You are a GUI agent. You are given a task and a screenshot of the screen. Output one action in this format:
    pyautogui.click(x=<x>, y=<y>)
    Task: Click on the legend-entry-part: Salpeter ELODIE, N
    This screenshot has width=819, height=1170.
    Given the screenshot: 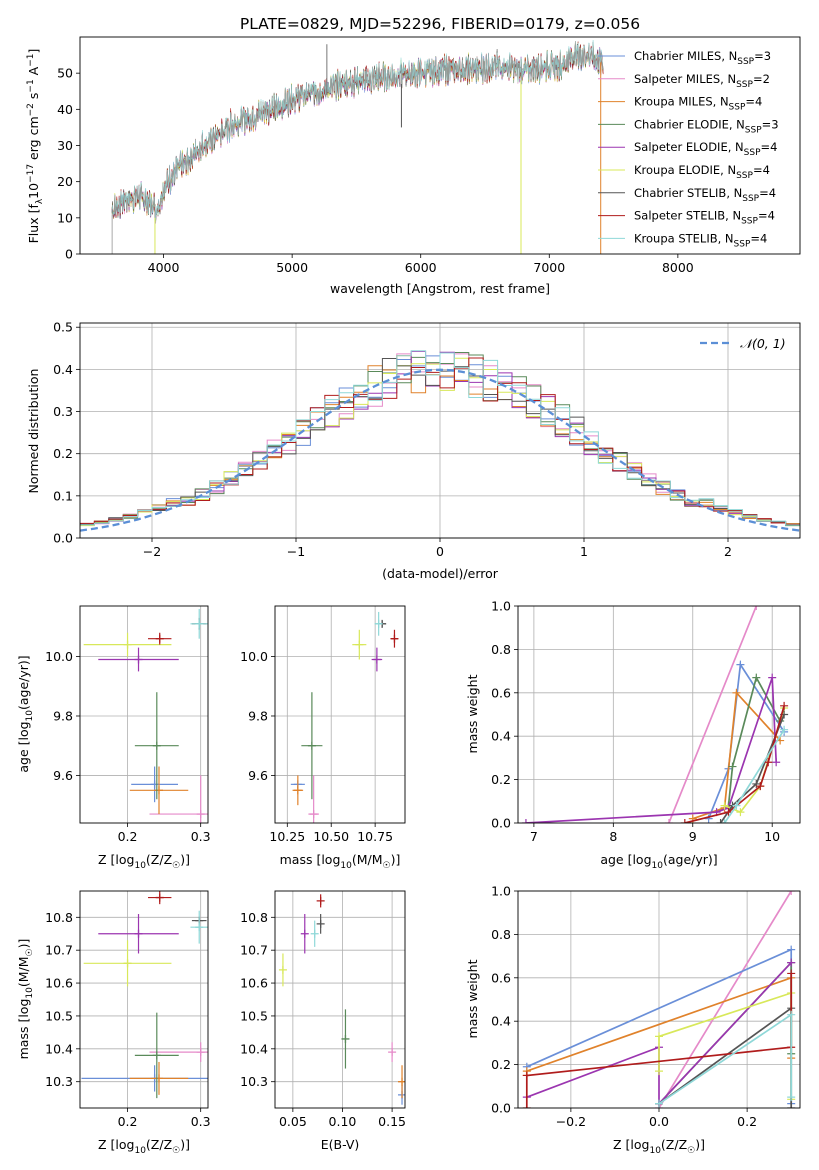 What is the action you would take?
    pyautogui.click(x=689, y=147)
    